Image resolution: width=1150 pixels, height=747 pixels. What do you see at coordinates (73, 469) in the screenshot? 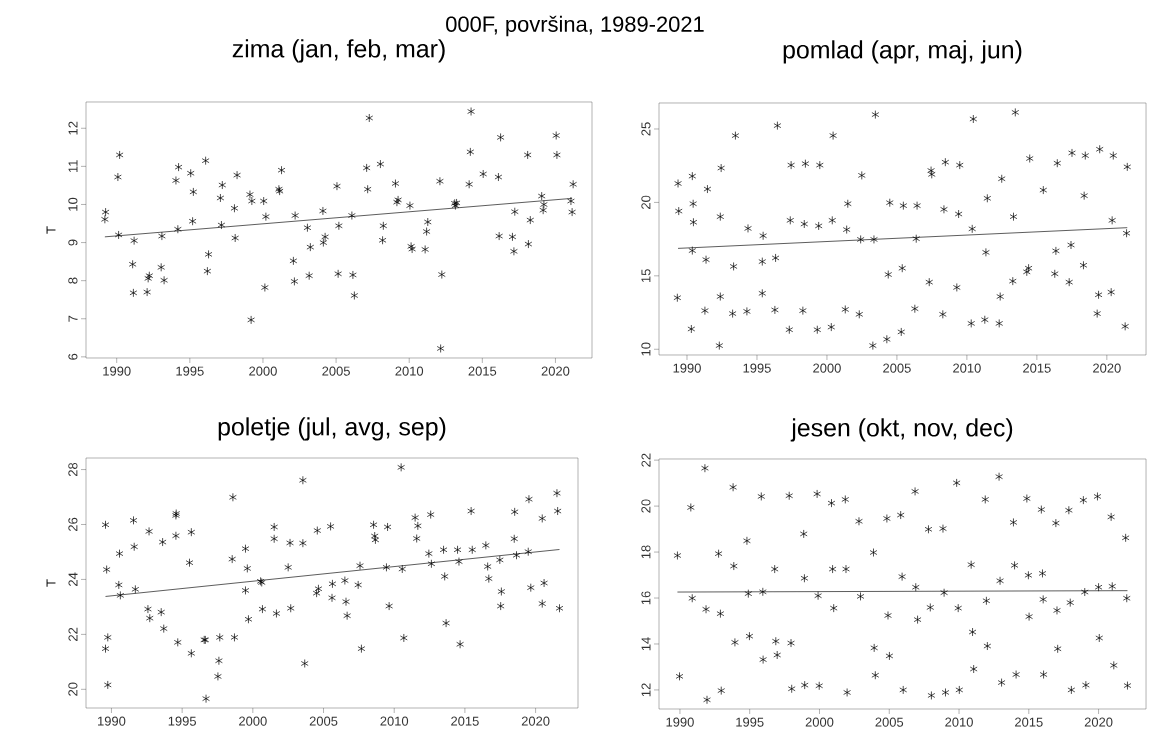
I see `y-tick-label: 28` at bounding box center [73, 469].